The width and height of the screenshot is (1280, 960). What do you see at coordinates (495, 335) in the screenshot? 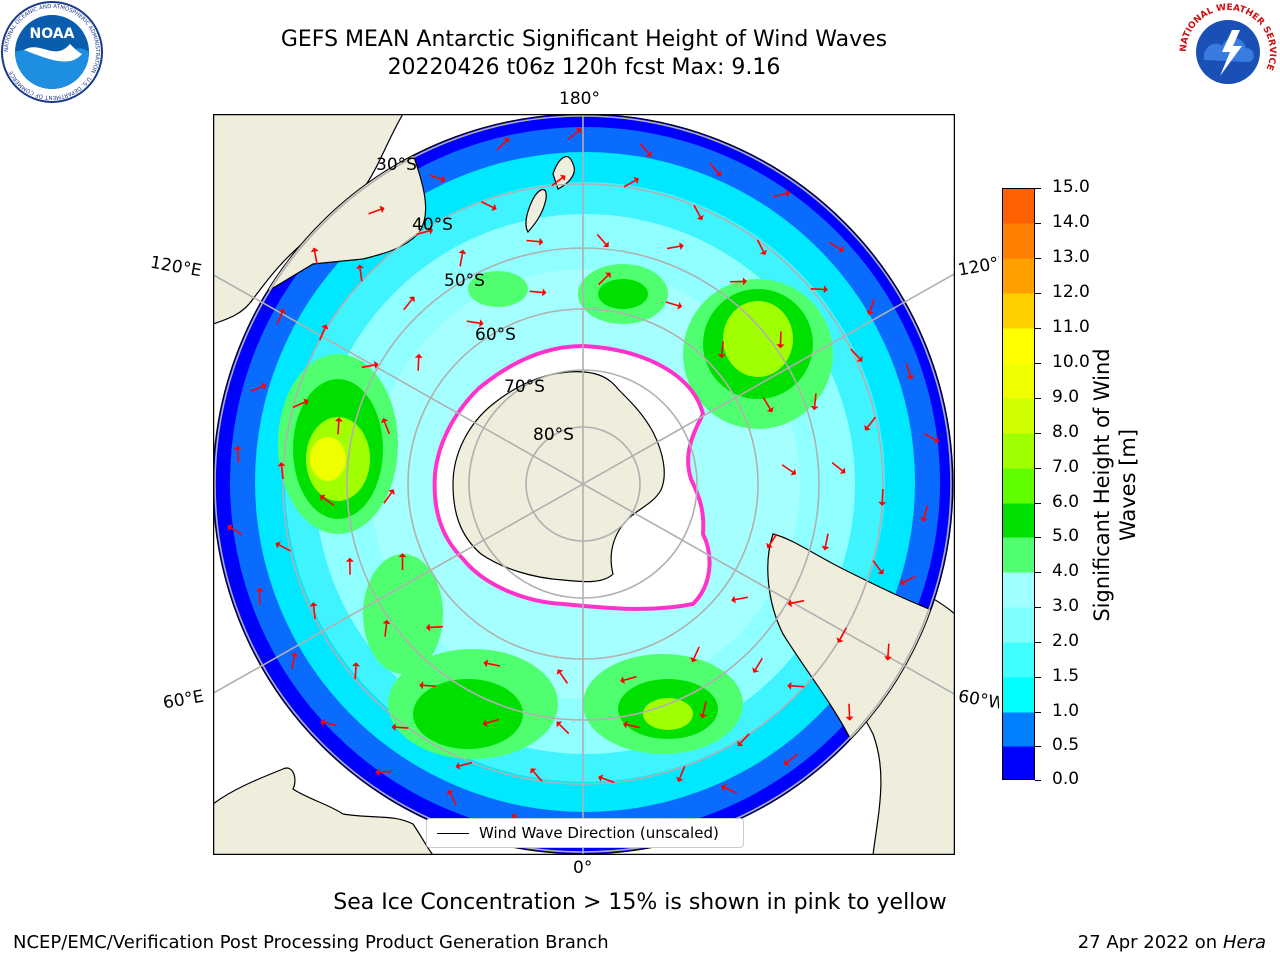
I see `lat-label-60s: 60°S` at bounding box center [495, 335].